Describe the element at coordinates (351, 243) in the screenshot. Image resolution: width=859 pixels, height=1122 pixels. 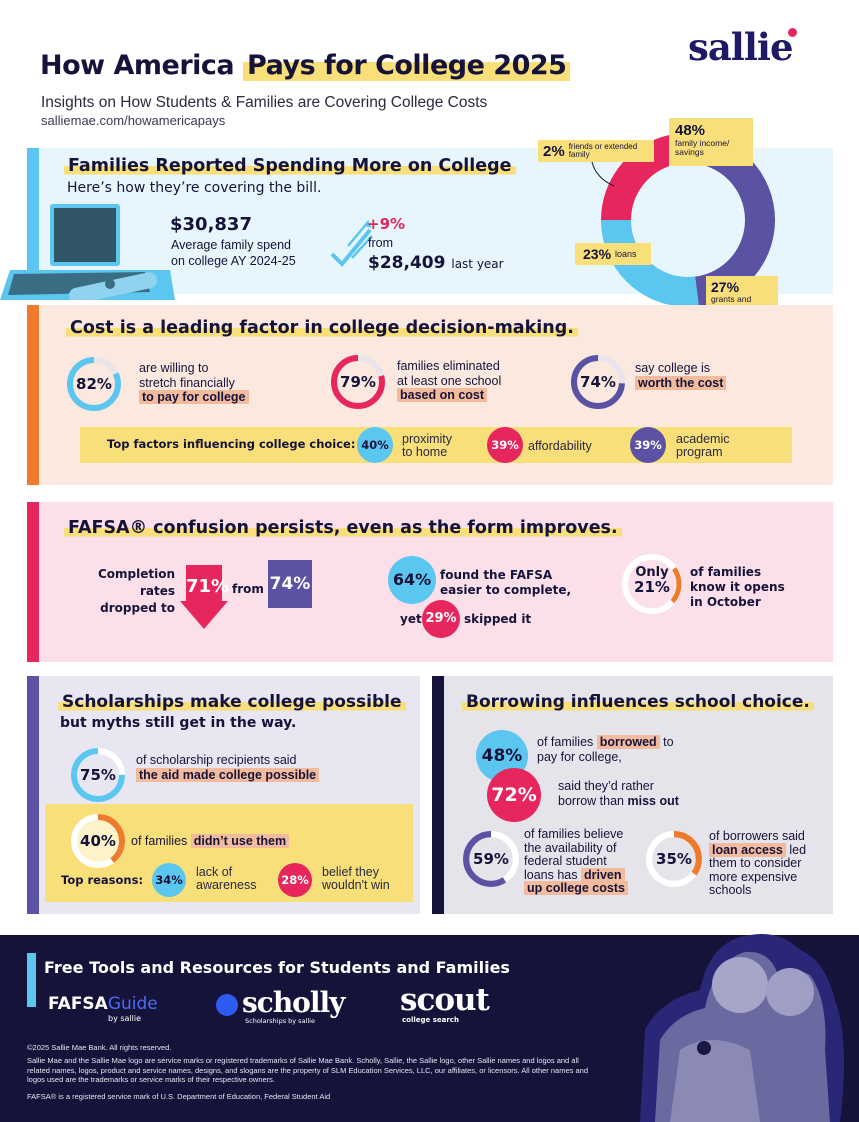
I see `trend-up-arrow-icon` at that location.